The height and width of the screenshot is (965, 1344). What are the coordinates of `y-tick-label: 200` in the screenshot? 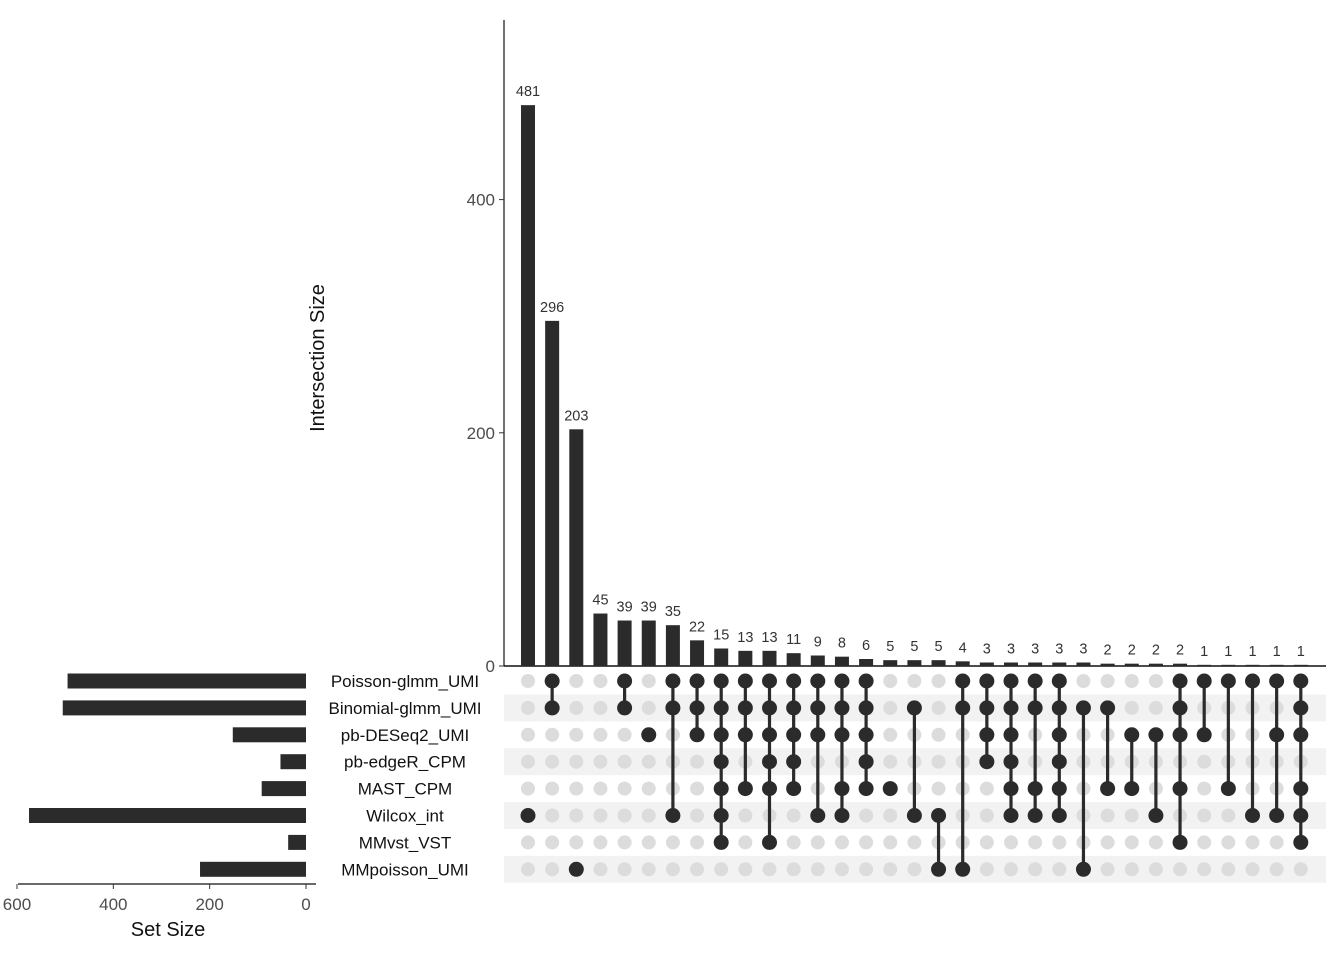 It's located at (481, 433).